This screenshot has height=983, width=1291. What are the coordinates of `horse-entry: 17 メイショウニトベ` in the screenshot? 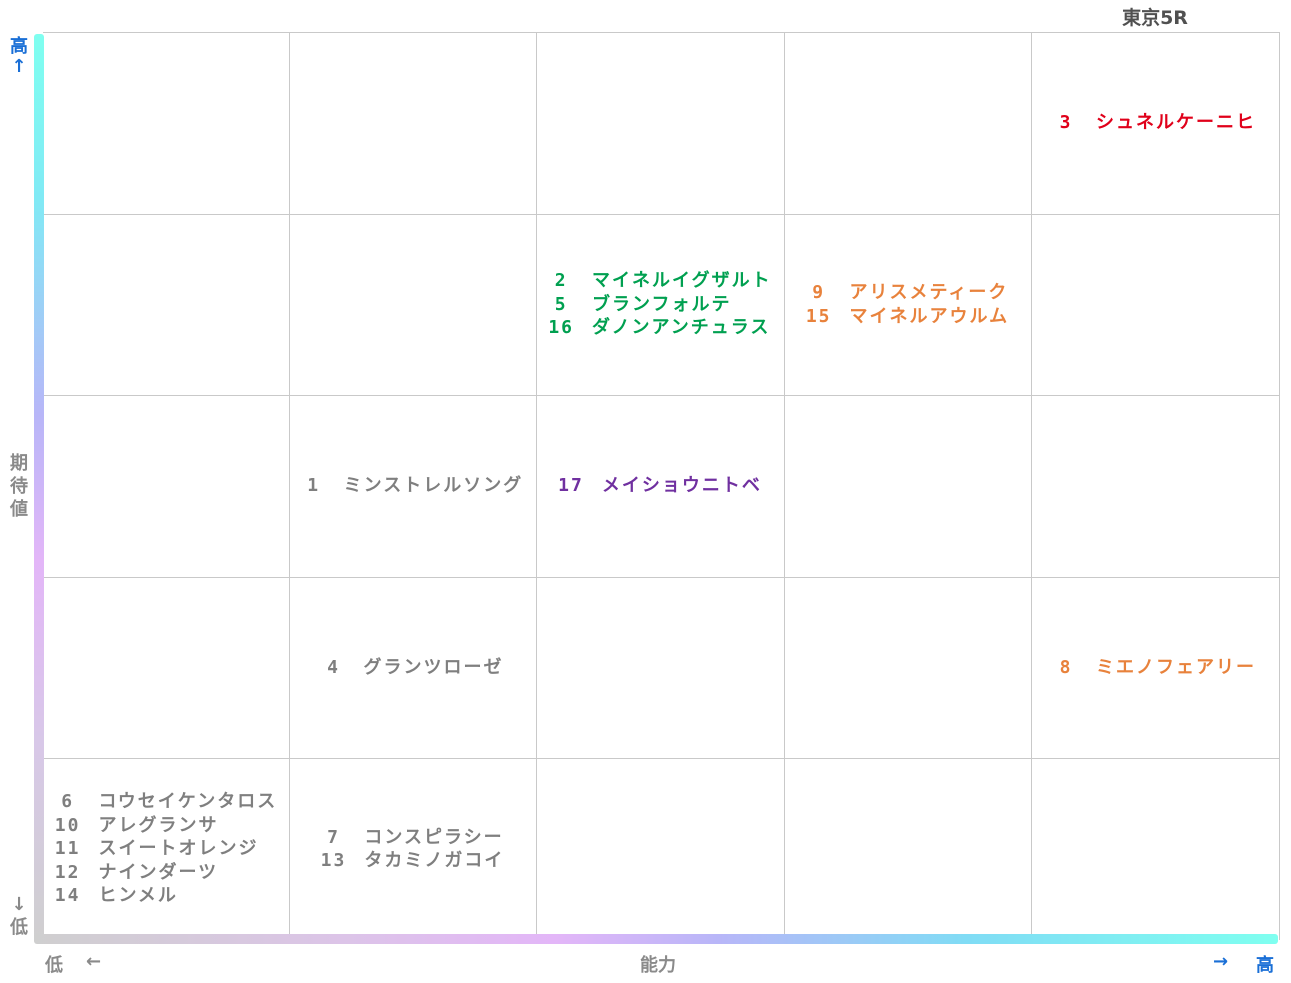 It's located at (660, 486).